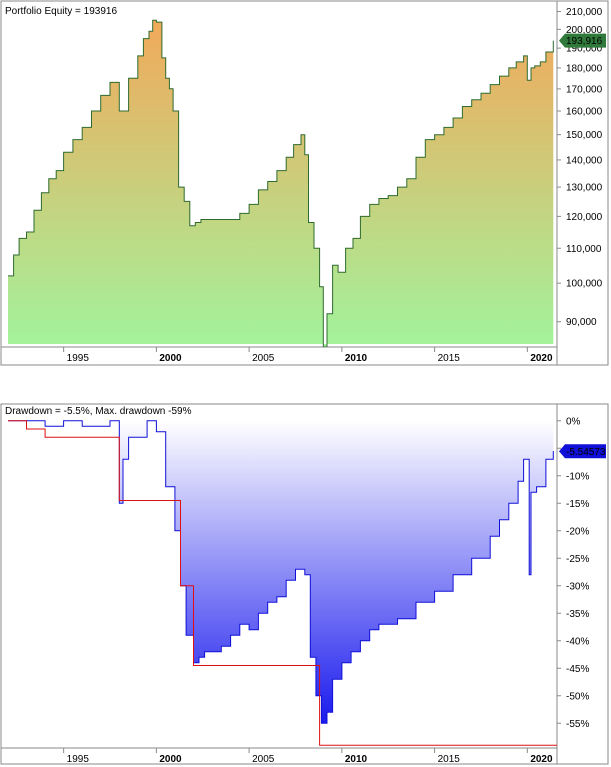 The height and width of the screenshot is (767, 611). I want to click on equity-chart-title: Portfolio Equity = 193916, so click(61, 11).